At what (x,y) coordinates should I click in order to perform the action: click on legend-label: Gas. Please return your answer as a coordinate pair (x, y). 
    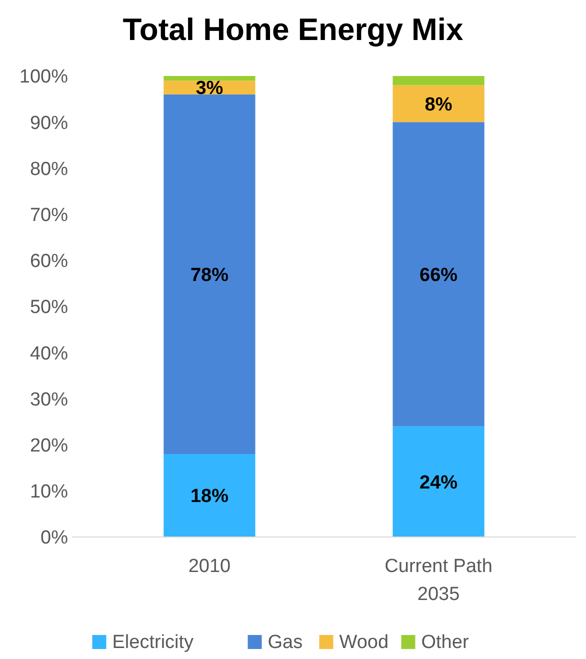
    Looking at the image, I should click on (285, 642).